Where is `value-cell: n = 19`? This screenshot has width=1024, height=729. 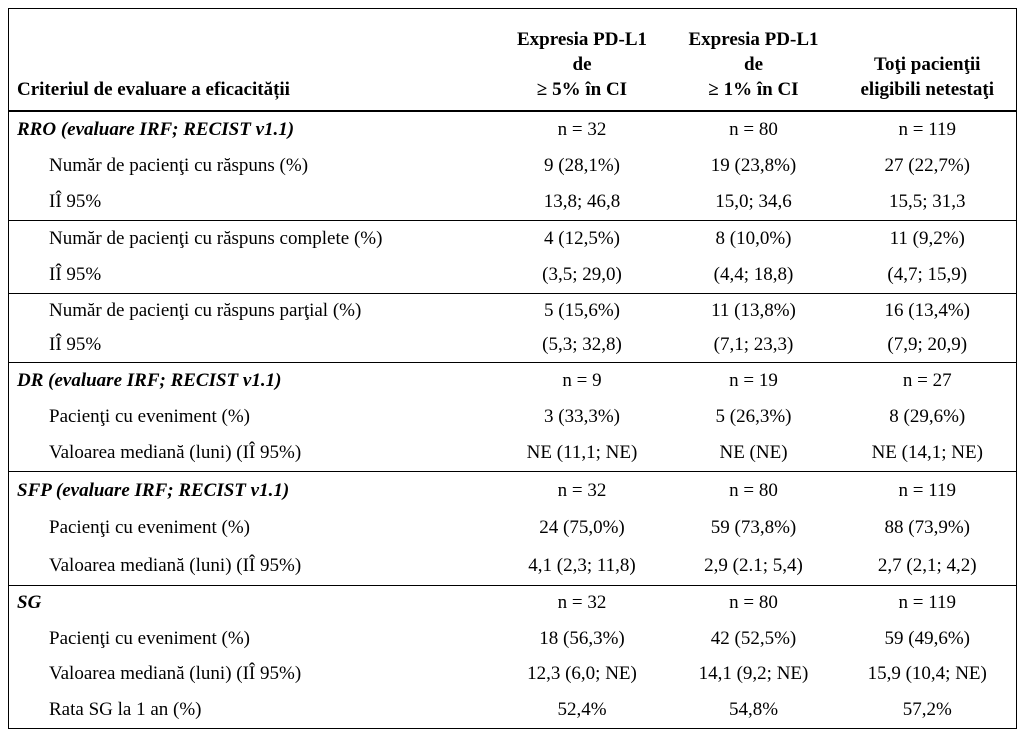 value-cell: n = 19 is located at coordinates (753, 380).